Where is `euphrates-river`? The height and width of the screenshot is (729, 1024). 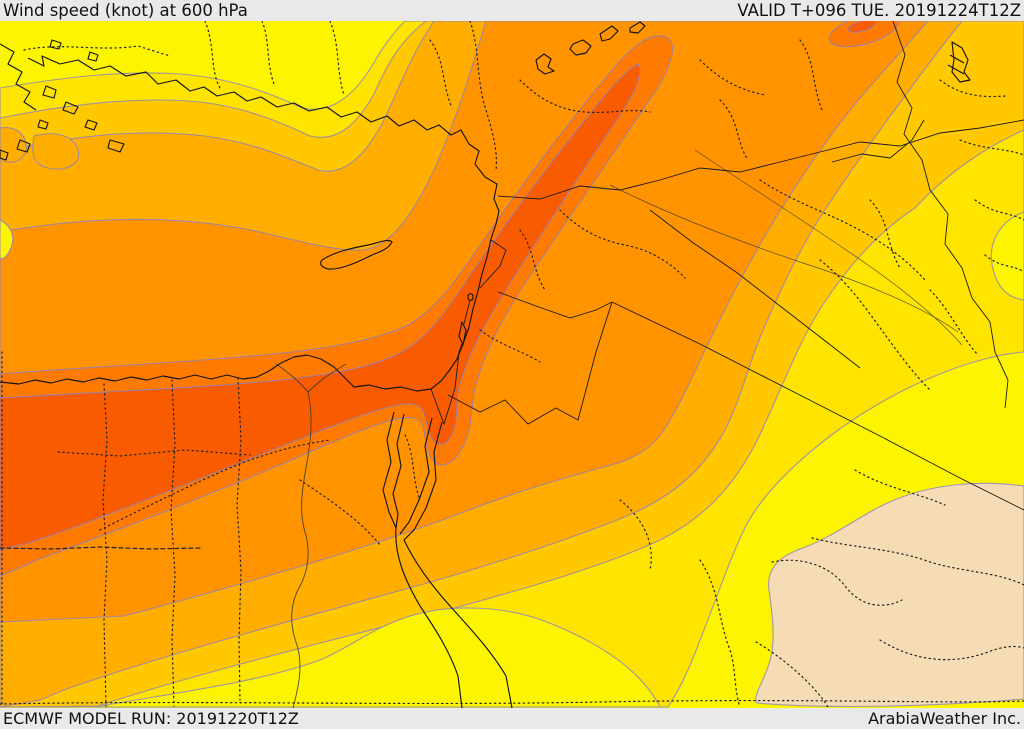 euphrates-river is located at coordinates (784, 258).